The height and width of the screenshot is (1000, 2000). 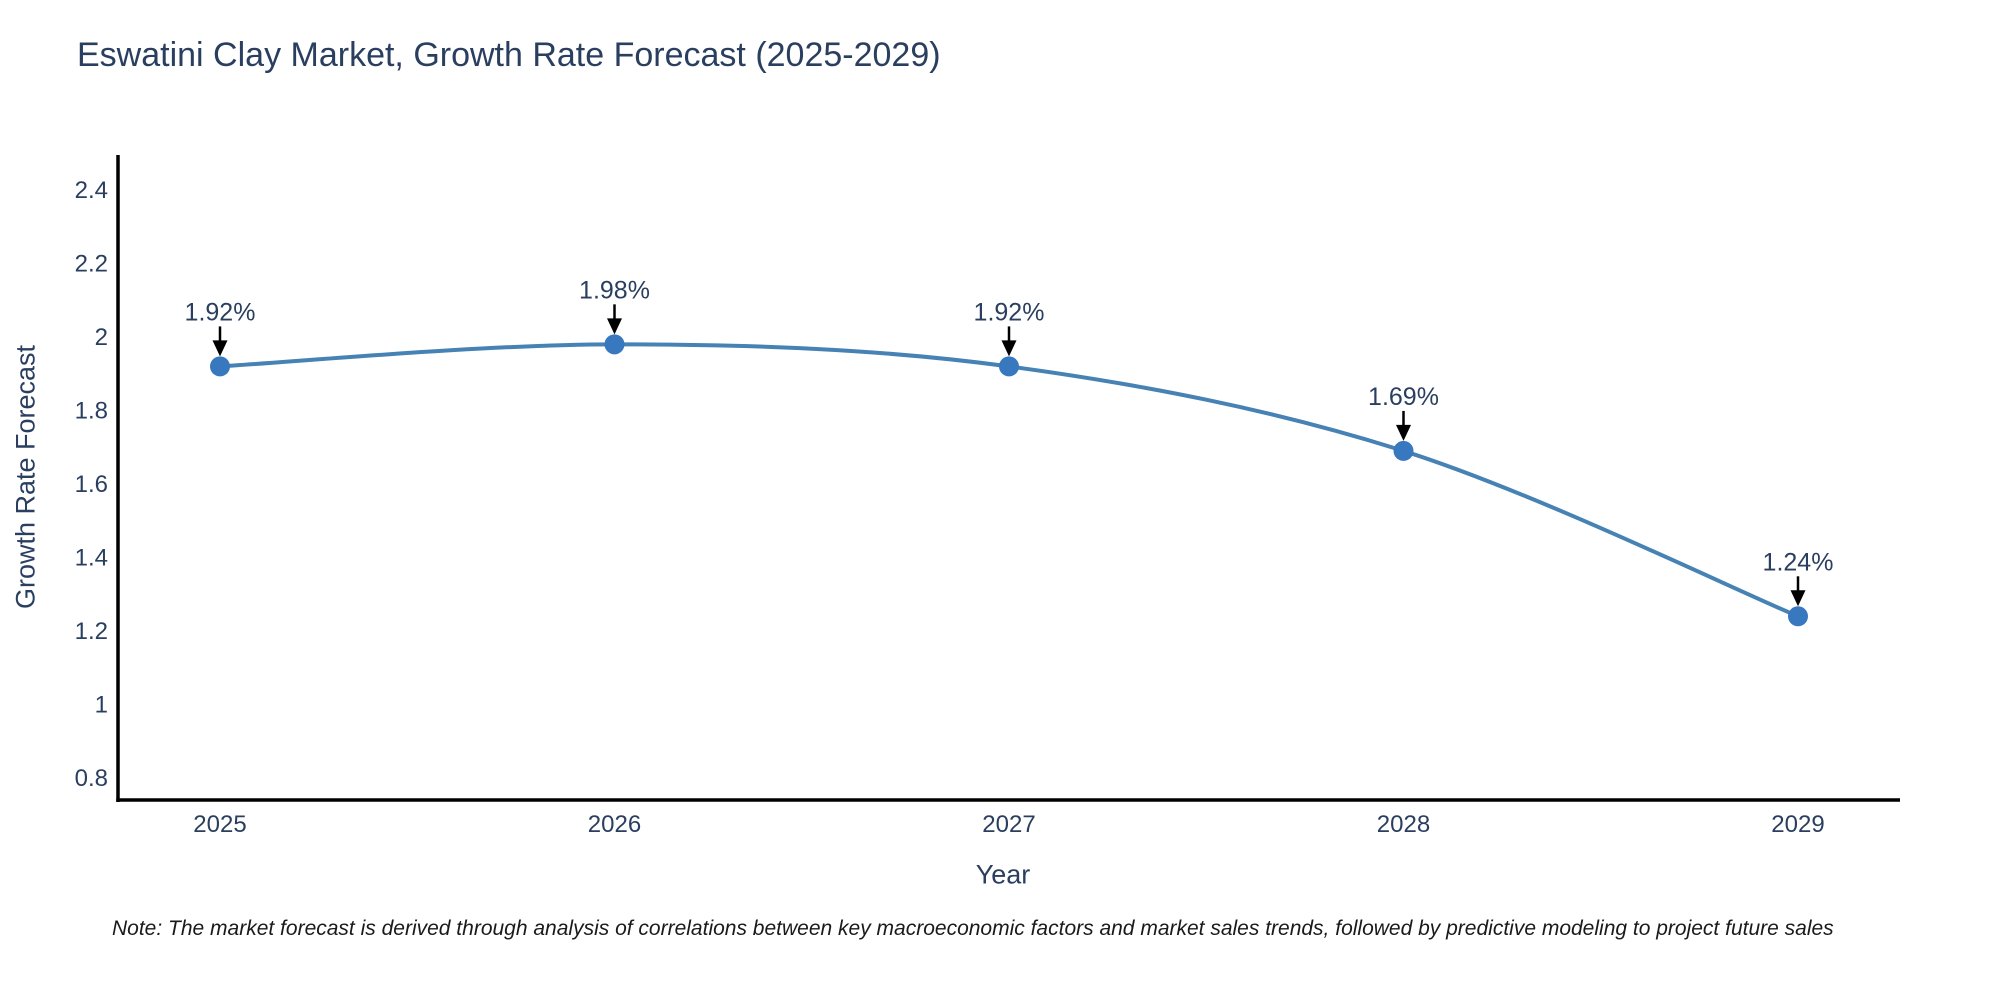 What do you see at coordinates (219, 824) in the screenshot?
I see `x-tick-label: 2025` at bounding box center [219, 824].